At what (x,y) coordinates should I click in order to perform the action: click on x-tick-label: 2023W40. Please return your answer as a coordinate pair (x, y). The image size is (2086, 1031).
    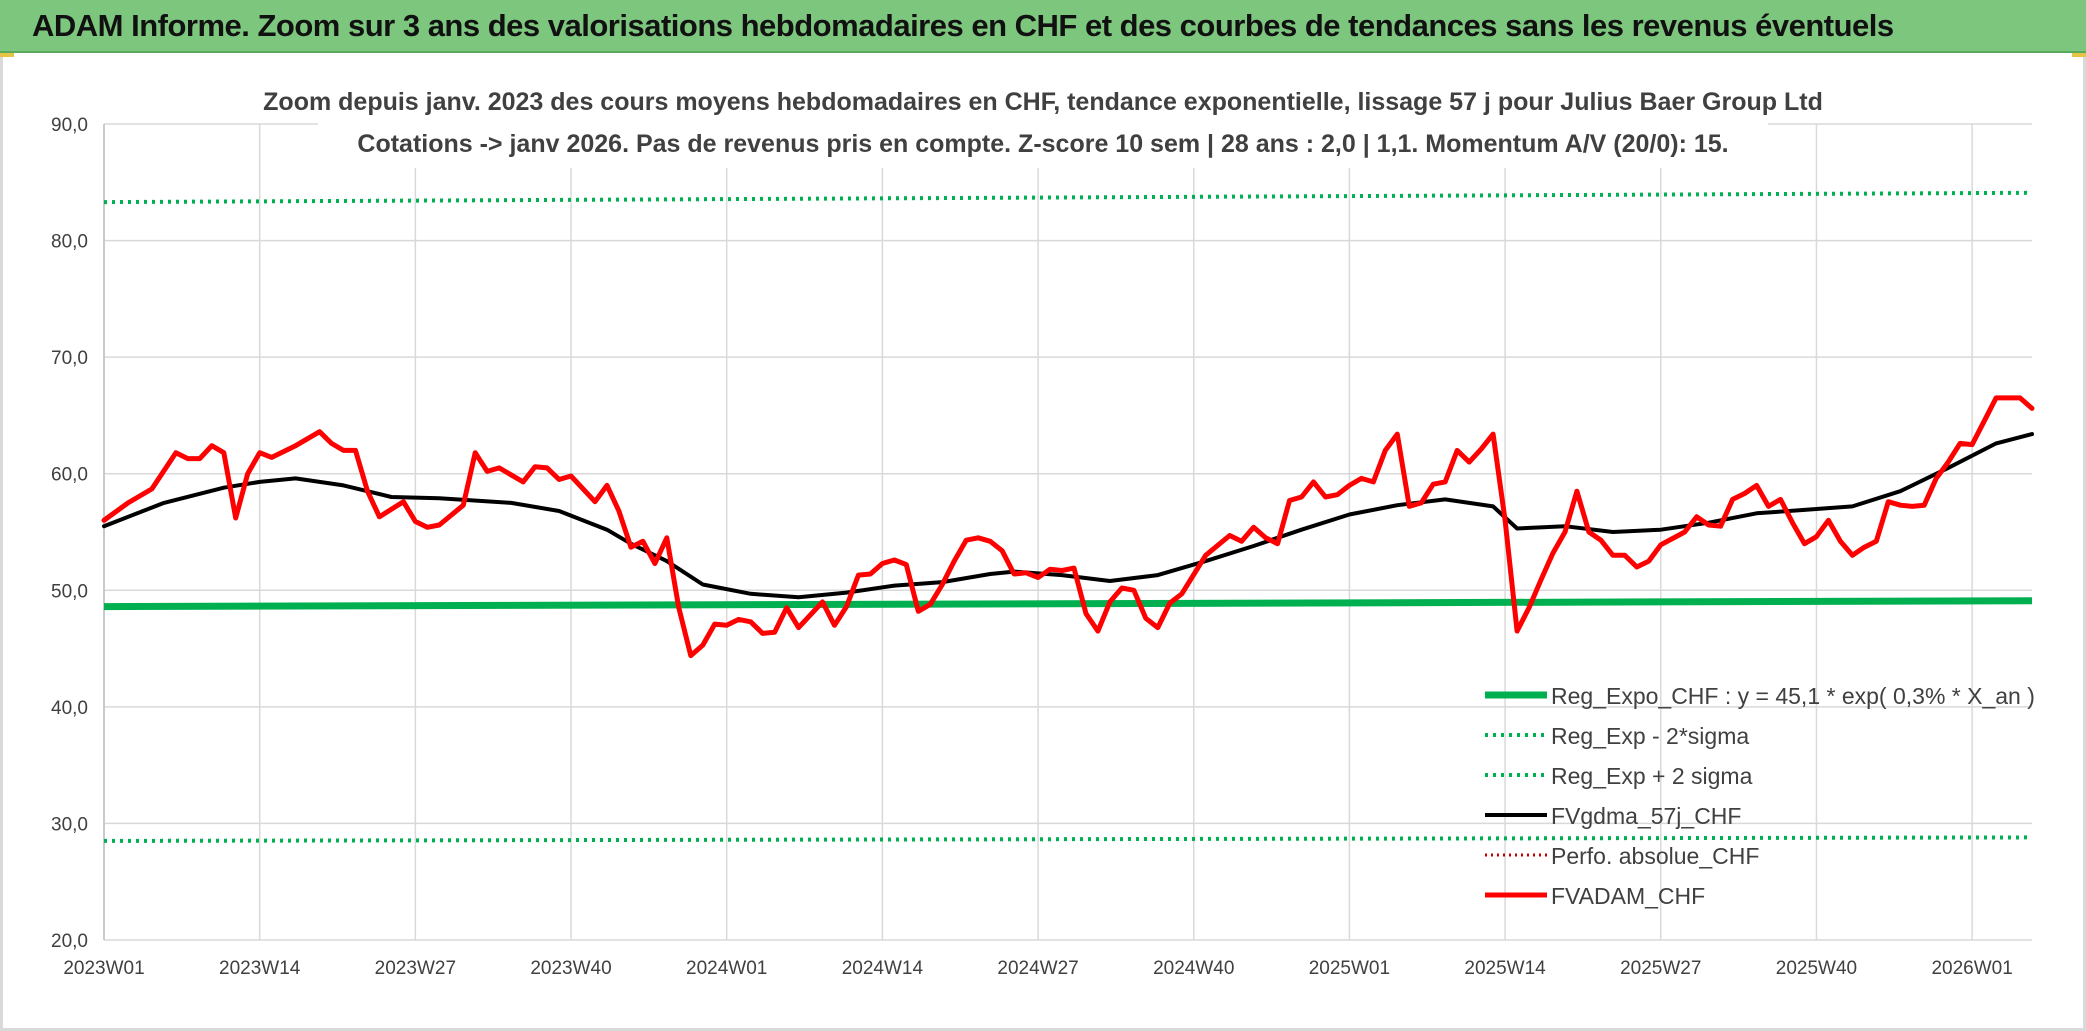
    Looking at the image, I should click on (570, 968).